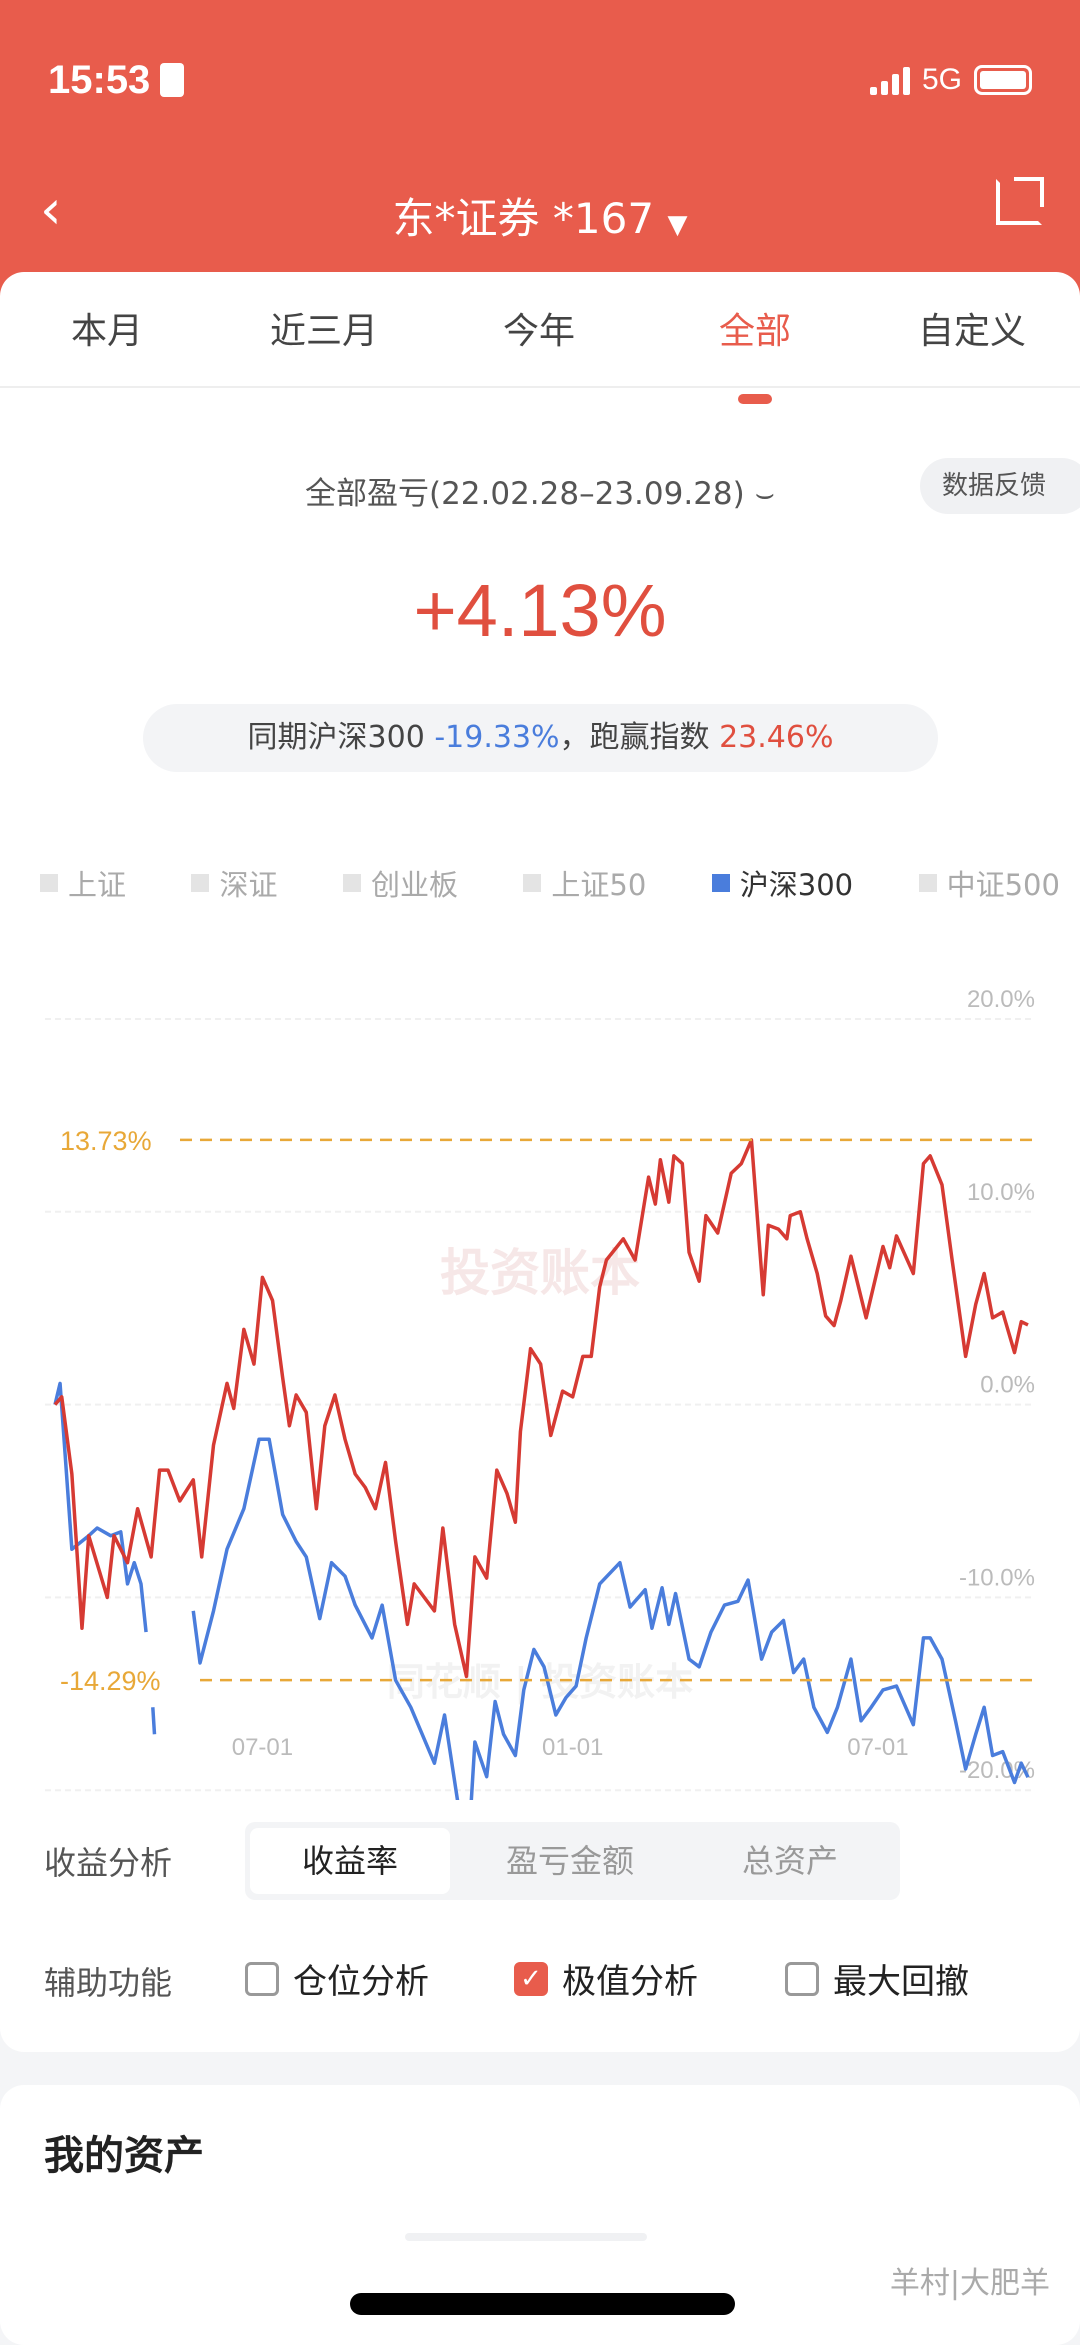  Describe the element at coordinates (106, 1141) in the screenshot. I see `max-value-label: 13.73%` at that location.